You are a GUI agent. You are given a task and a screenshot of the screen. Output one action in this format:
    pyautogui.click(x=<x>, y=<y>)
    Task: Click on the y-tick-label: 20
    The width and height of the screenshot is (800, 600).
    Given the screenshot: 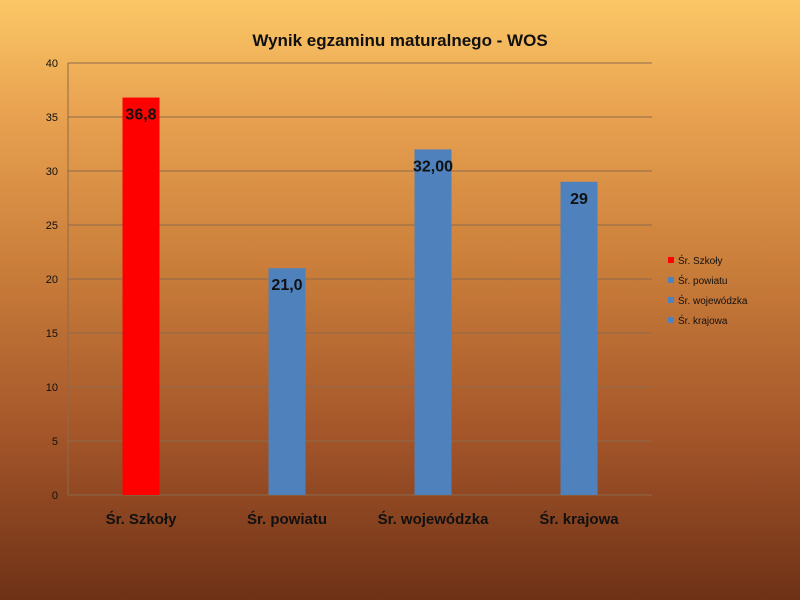 What is the action you would take?
    pyautogui.click(x=52, y=280)
    